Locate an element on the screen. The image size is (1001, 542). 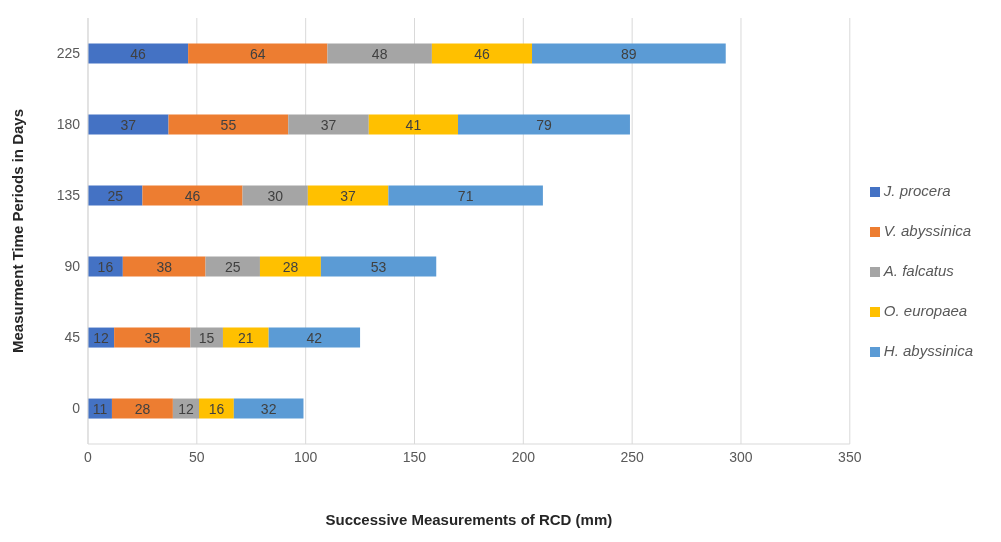
data-label: 30 is located at coordinates (275, 195).